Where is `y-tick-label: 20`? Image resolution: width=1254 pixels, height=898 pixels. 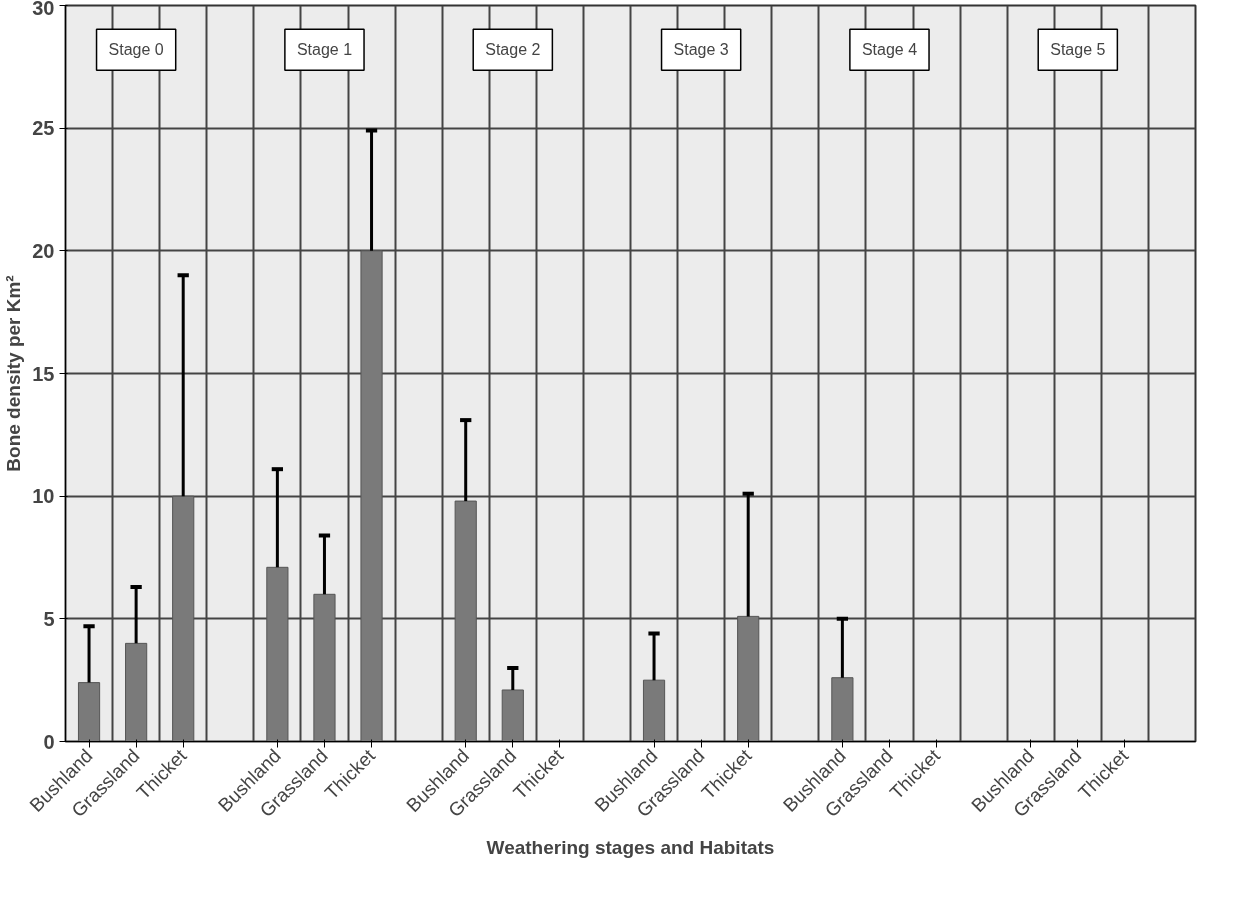
y-tick-label: 20 is located at coordinates (43, 250).